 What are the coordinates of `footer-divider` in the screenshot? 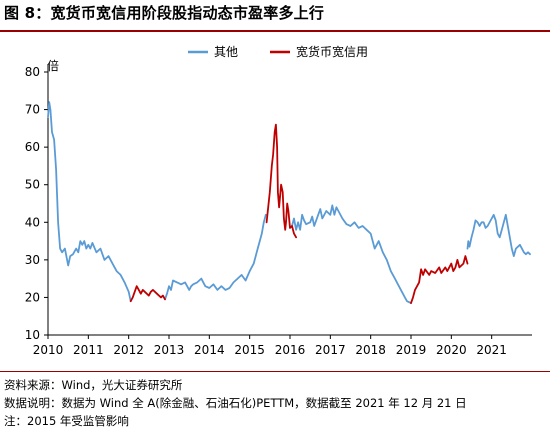 It's located at (275, 371).